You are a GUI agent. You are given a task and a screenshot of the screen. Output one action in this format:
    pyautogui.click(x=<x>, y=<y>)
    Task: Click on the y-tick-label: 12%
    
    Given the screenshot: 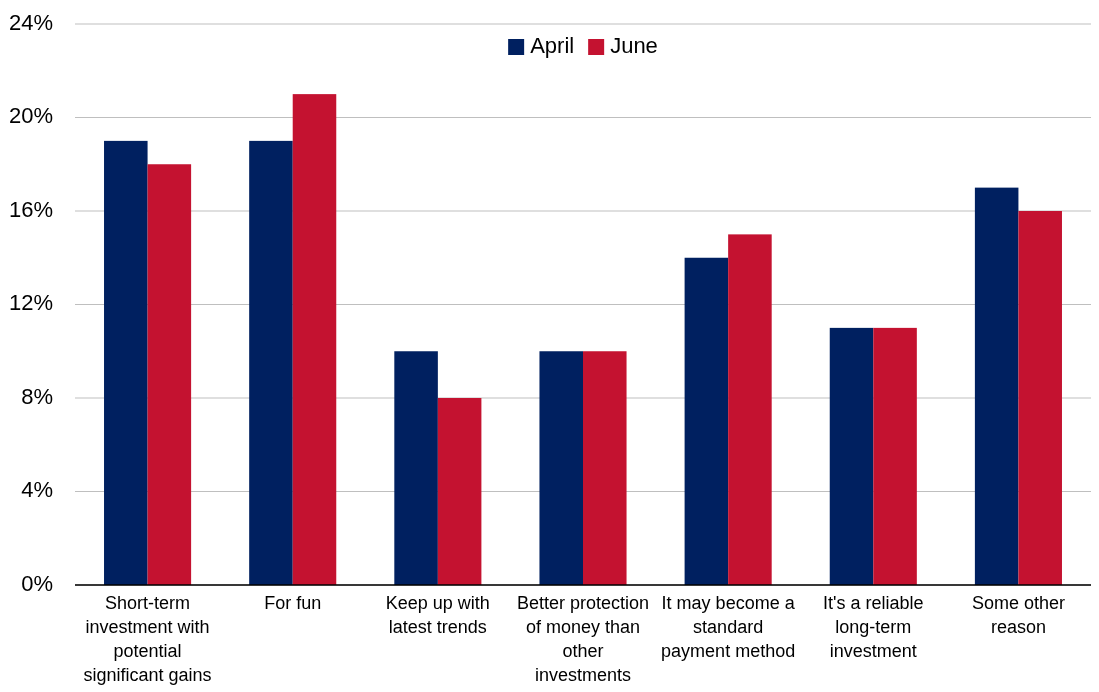 What is the action you would take?
    pyautogui.click(x=30, y=303)
    